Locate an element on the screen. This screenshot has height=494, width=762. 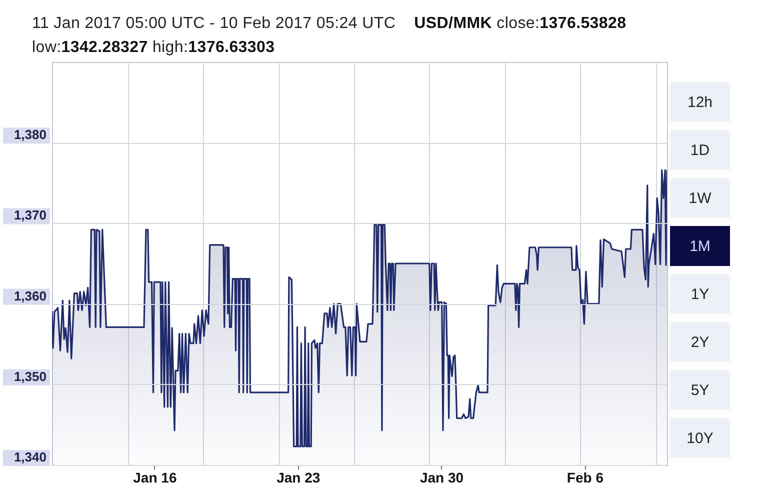
chart-title: 11 Jan 2017 05:00 UTC - 10 Feb 2017 05:24 UTC USD/MMK close:1376.53828 is located at coordinates (329, 24).